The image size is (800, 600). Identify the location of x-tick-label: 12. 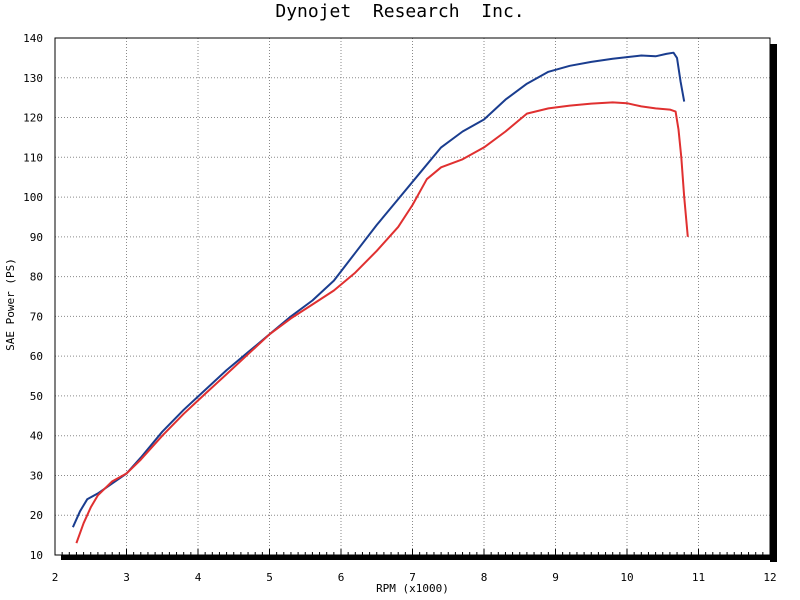
(769, 577).